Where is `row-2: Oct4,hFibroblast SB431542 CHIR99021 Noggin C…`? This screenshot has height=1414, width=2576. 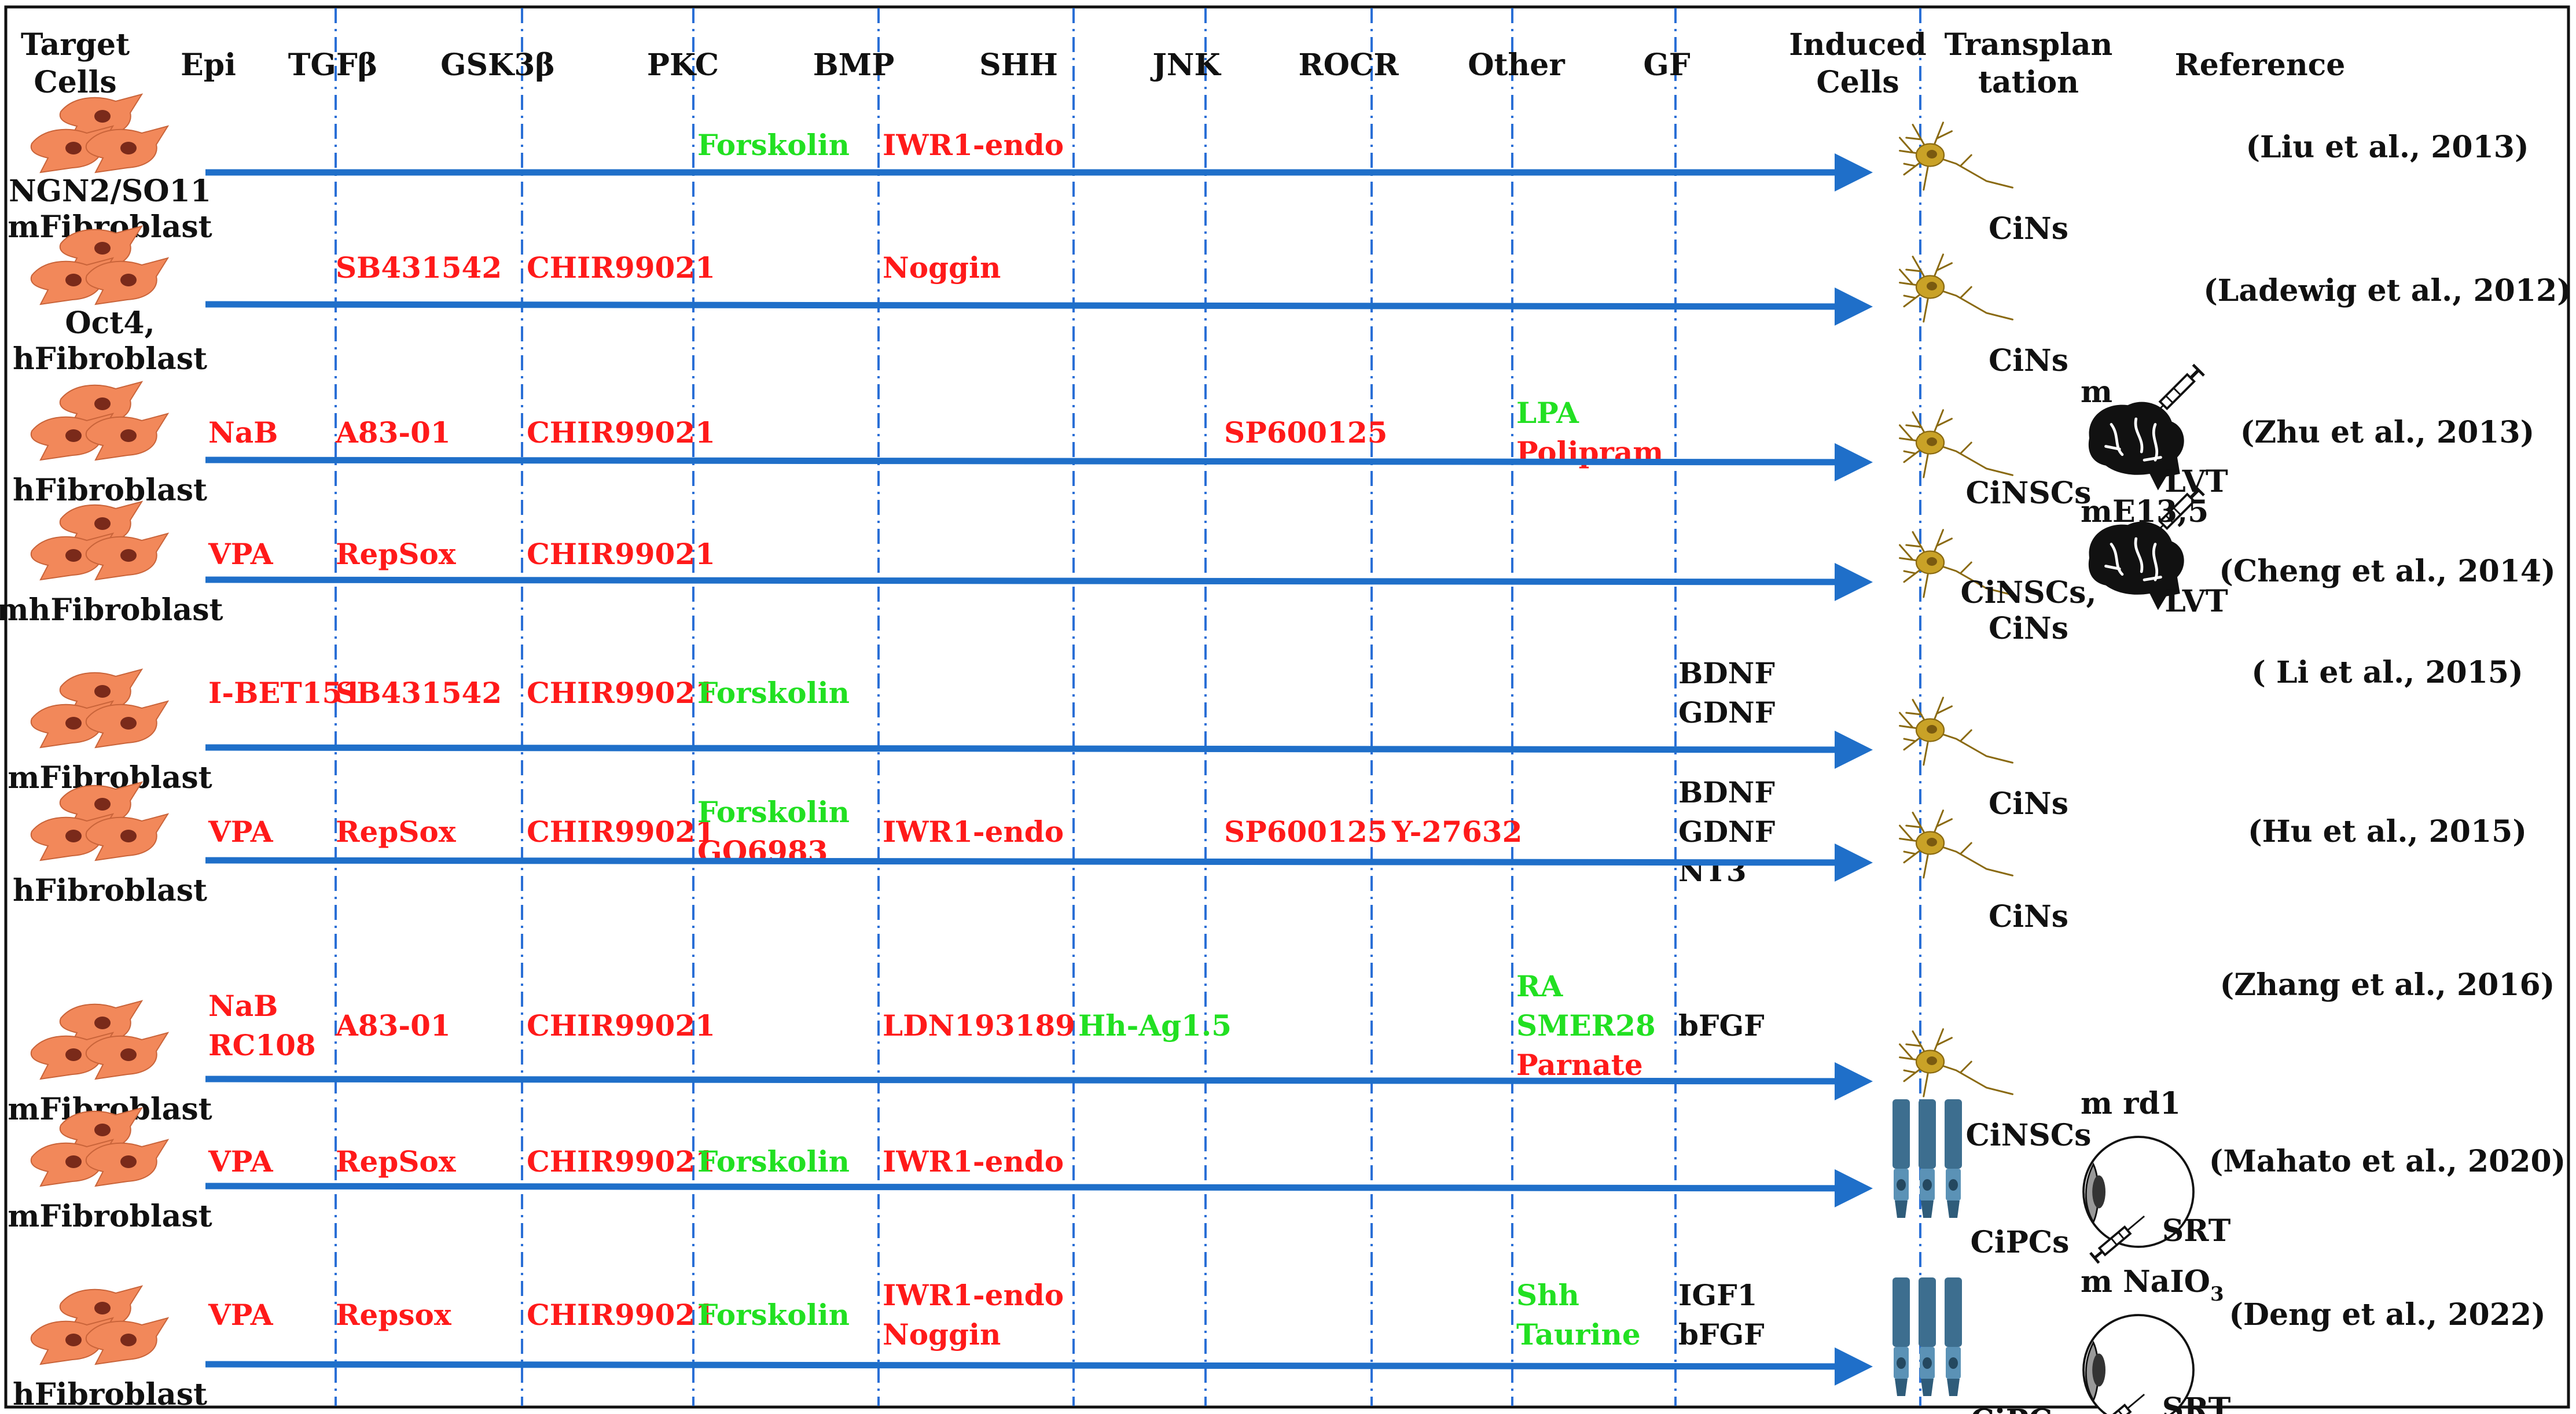 row-2: Oct4,hFibroblast SB431542 CHIR99021 Noggin C… is located at coordinates (1292, 302).